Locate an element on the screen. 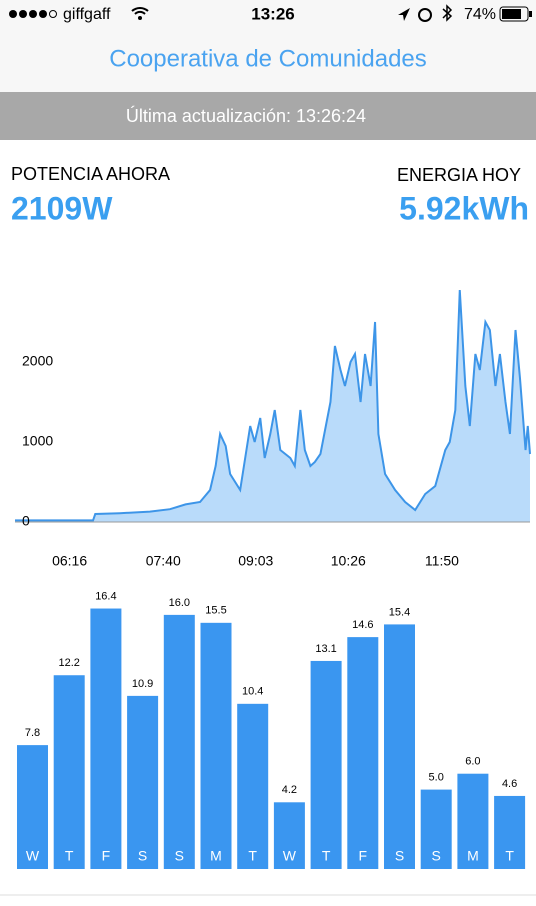 This screenshot has height=906, width=536. location-icon is located at coordinates (404, 14).